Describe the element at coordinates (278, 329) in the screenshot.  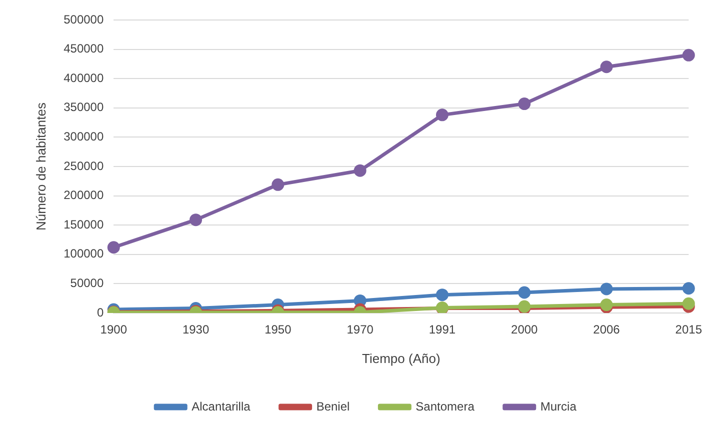
I see `x-tick-label: 1950` at that location.